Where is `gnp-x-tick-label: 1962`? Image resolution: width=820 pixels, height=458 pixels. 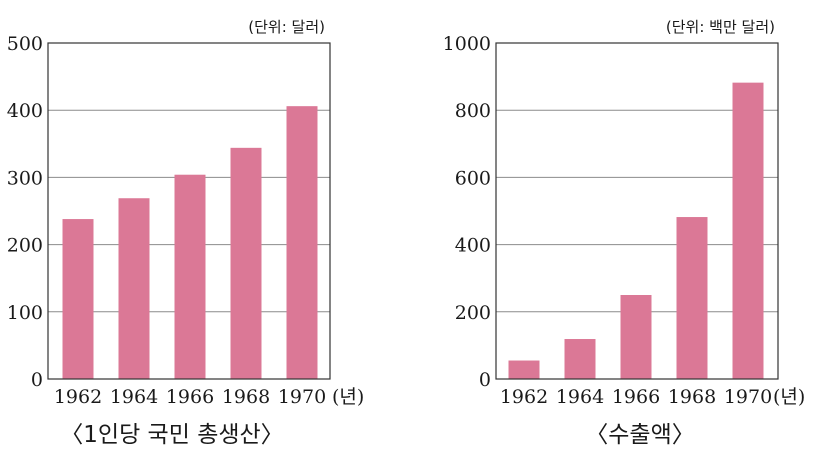
gnp-x-tick-label: 1962 is located at coordinates (78, 397).